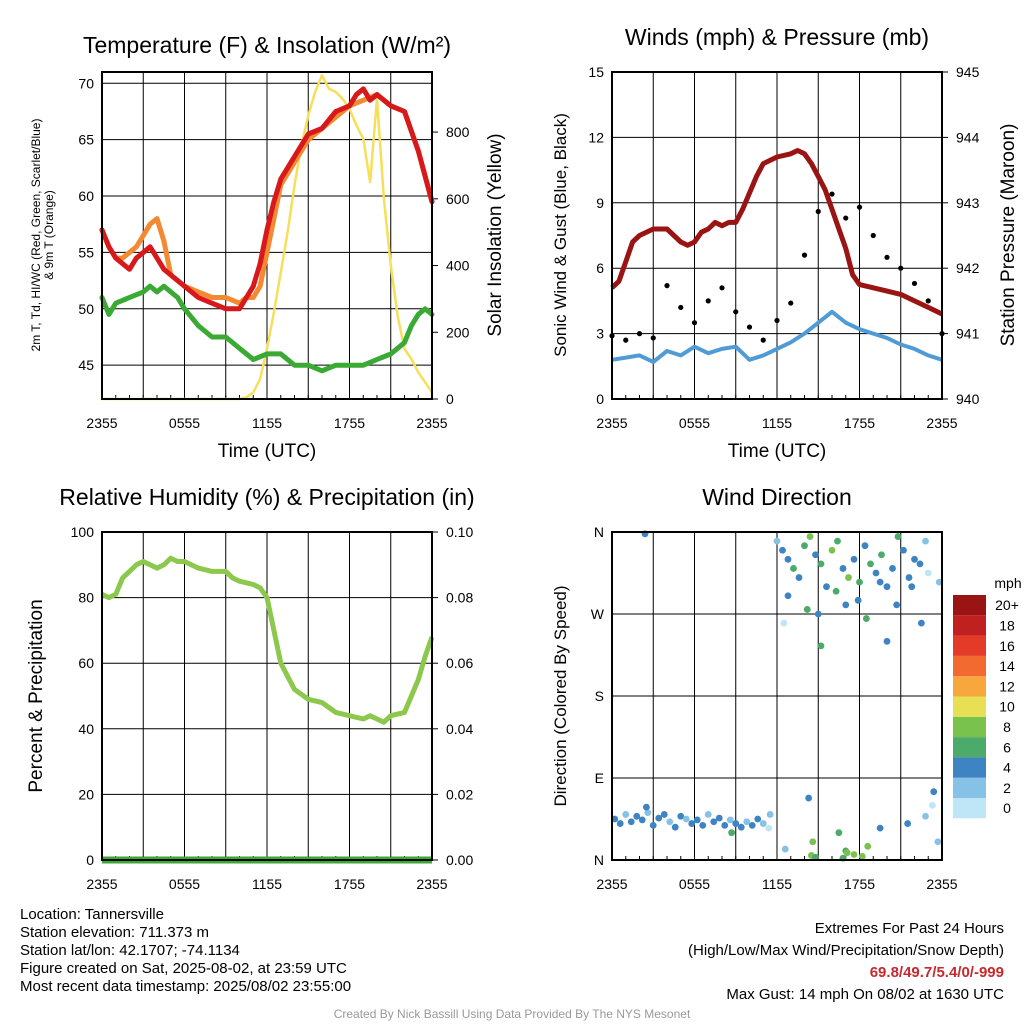 This screenshot has height=1024, width=1024. What do you see at coordinates (1007, 707) in the screenshot?
I see `legend-label: 10` at bounding box center [1007, 707].